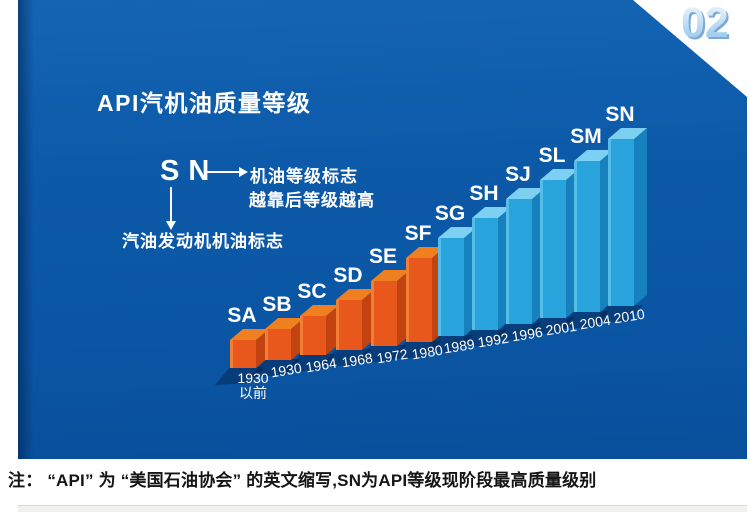  I want to click on bar-year-label: 1964, so click(321, 365).